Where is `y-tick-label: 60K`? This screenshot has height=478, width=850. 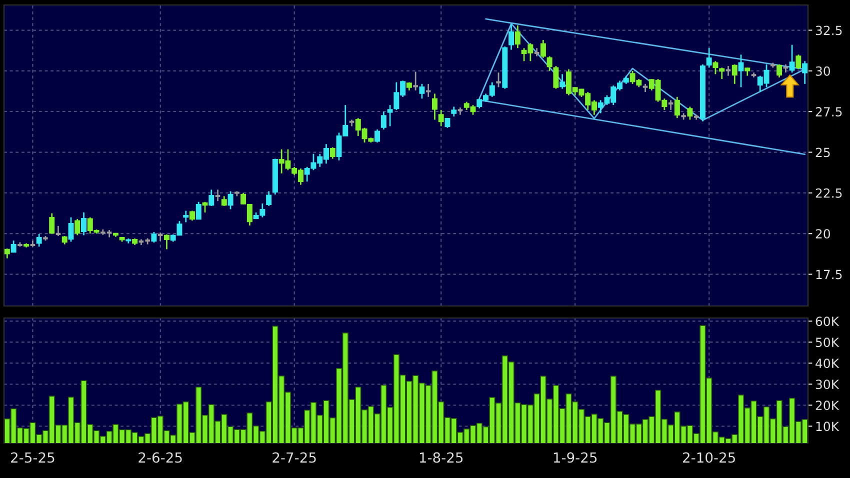
y-tick-label: 60K is located at coordinates (828, 321).